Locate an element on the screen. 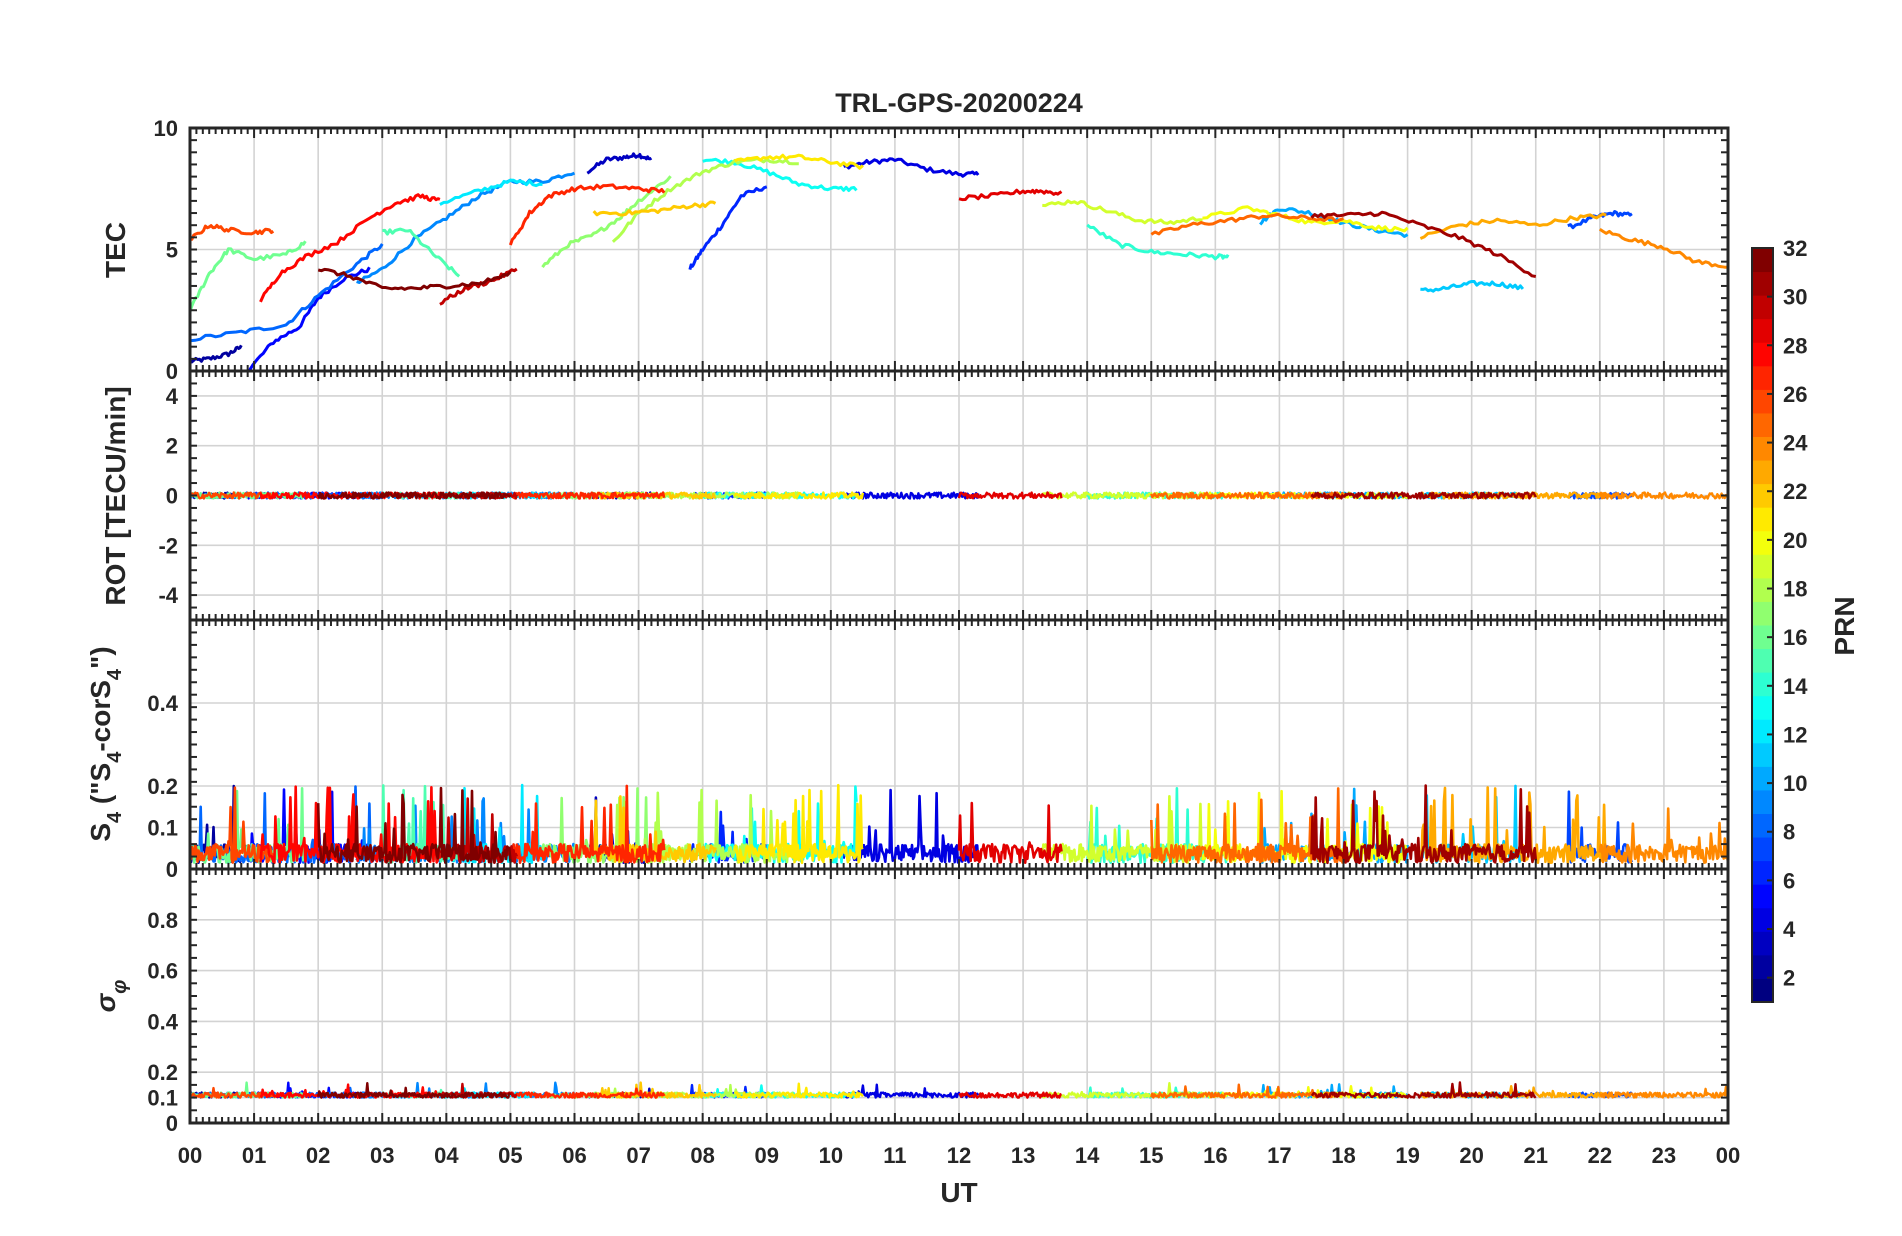  colorbar-tick-label: 24 is located at coordinates (1795, 443).